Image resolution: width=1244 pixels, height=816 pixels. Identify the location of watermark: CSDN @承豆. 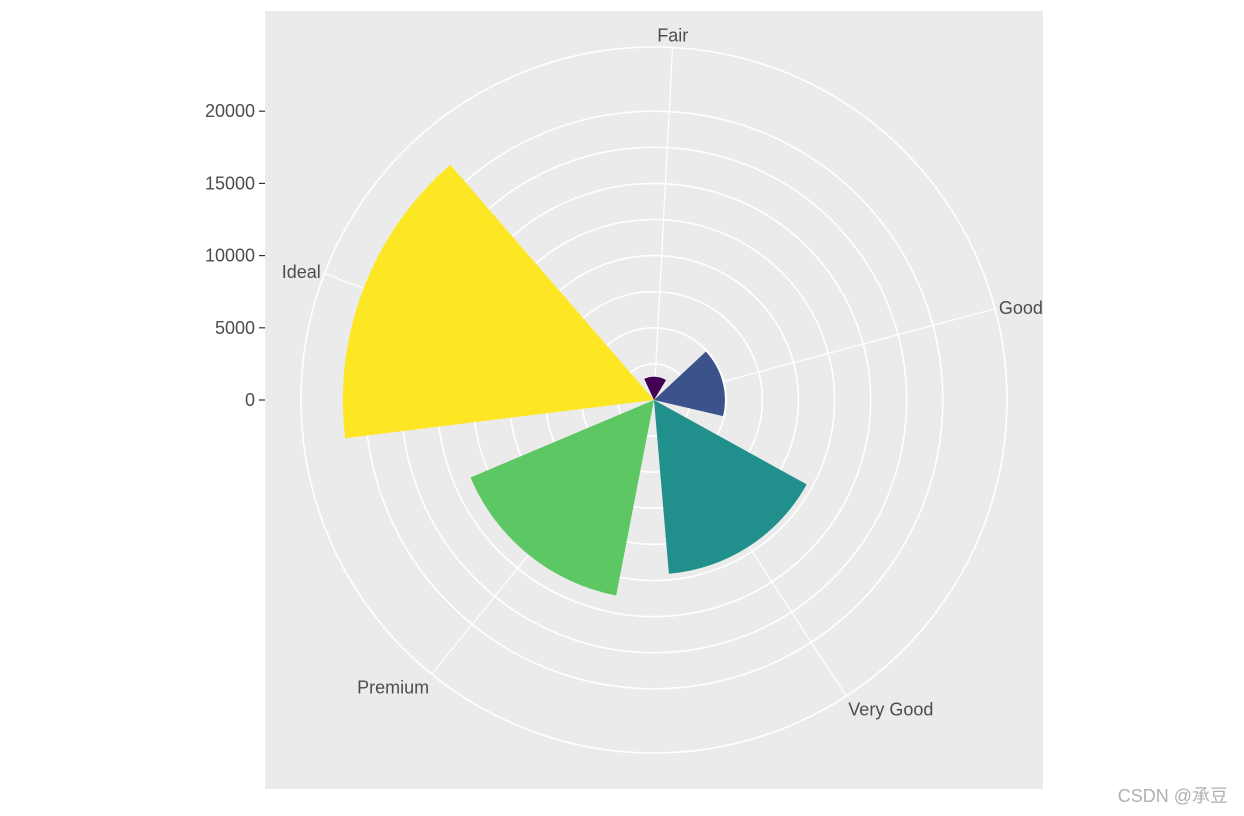
(1172, 796).